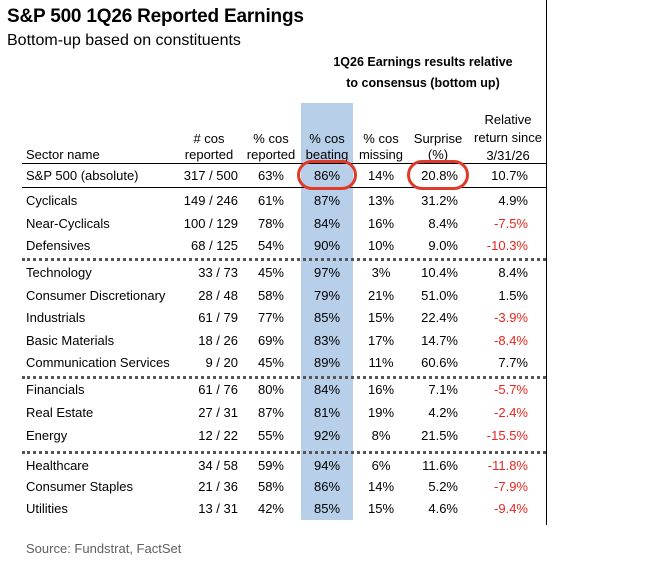 The height and width of the screenshot is (572, 665). I want to click on cell-beating: 92%, so click(327, 435).